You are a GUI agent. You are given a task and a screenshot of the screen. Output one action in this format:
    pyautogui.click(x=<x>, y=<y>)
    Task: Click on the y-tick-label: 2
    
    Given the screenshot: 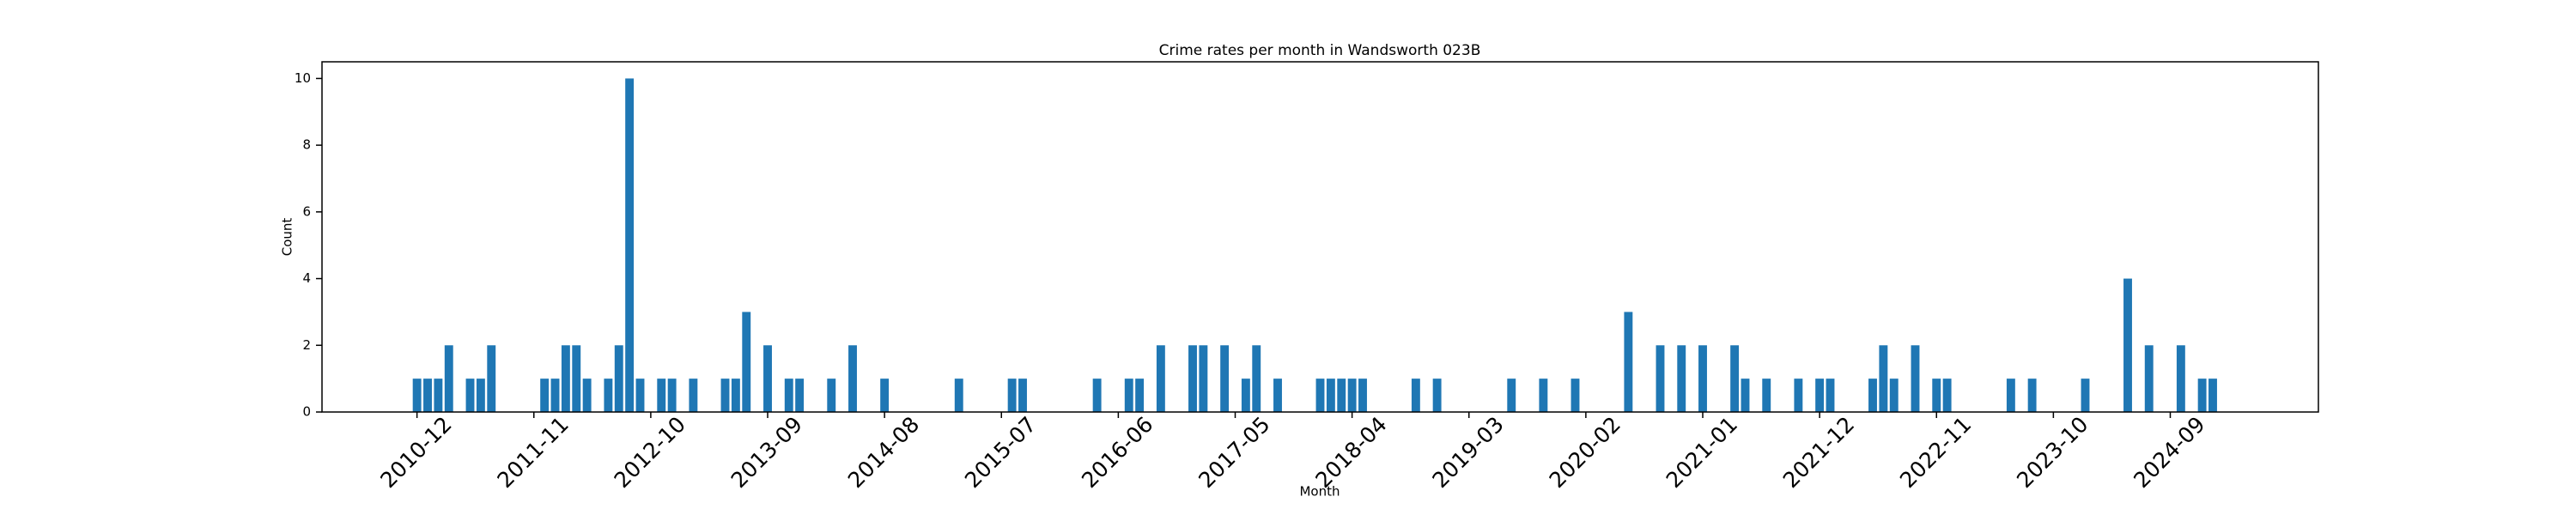 What is the action you would take?
    pyautogui.click(x=306, y=345)
    